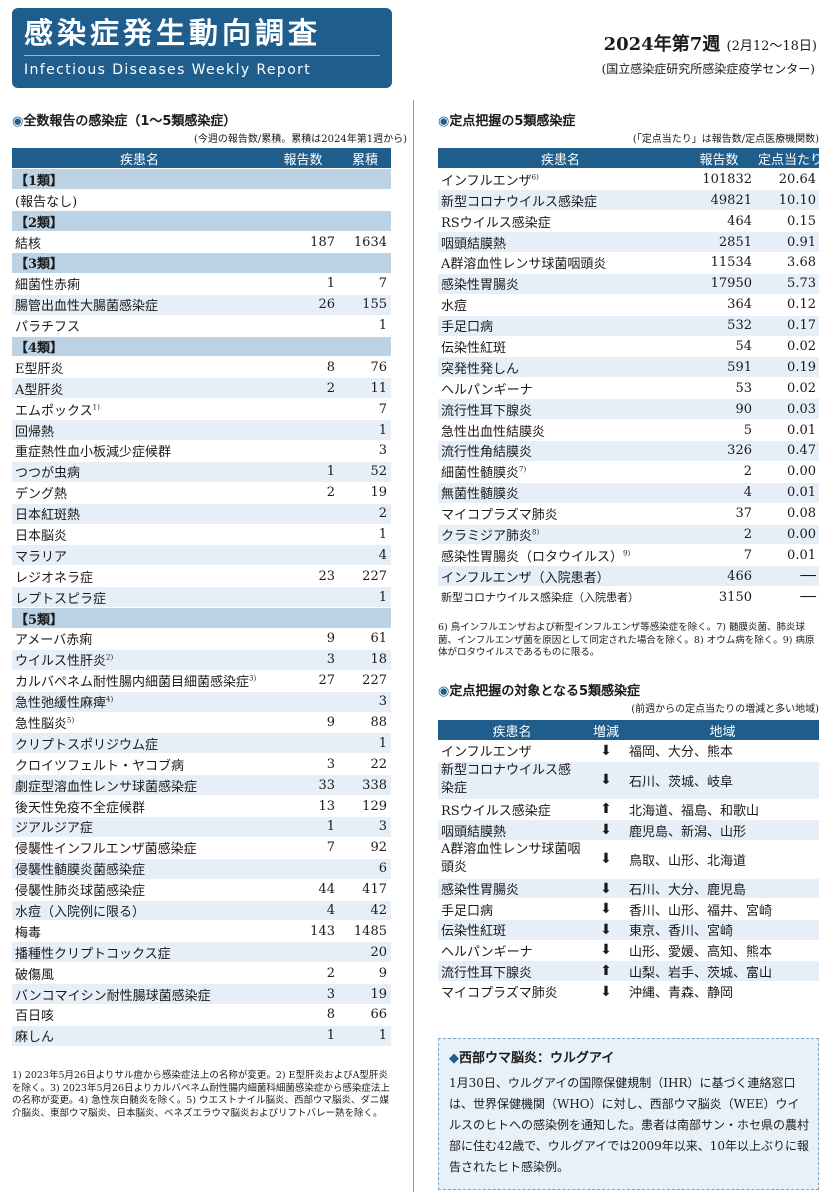 This screenshot has height=1200, width=831. Describe the element at coordinates (719, 200) in the screenshot. I see `report-count: 49821` at that location.